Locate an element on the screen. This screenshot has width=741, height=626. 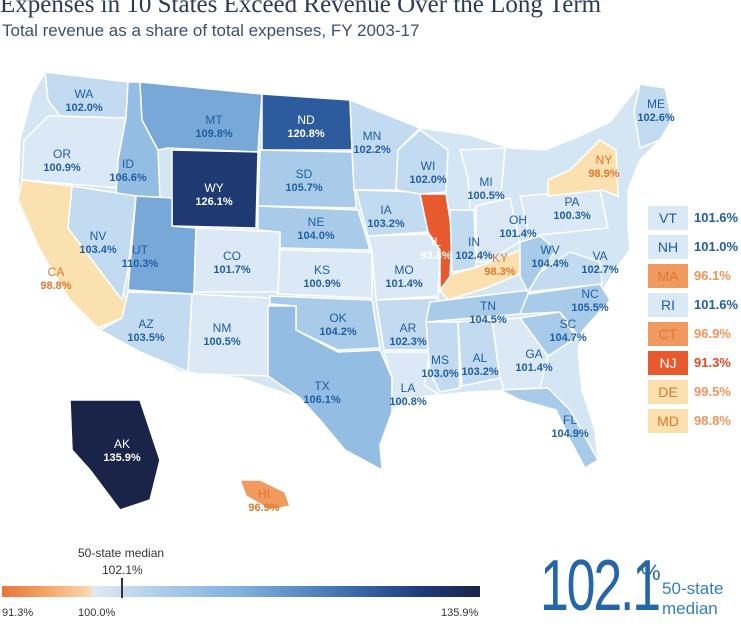
state-value-ca: 98.8% is located at coordinates (55, 286).